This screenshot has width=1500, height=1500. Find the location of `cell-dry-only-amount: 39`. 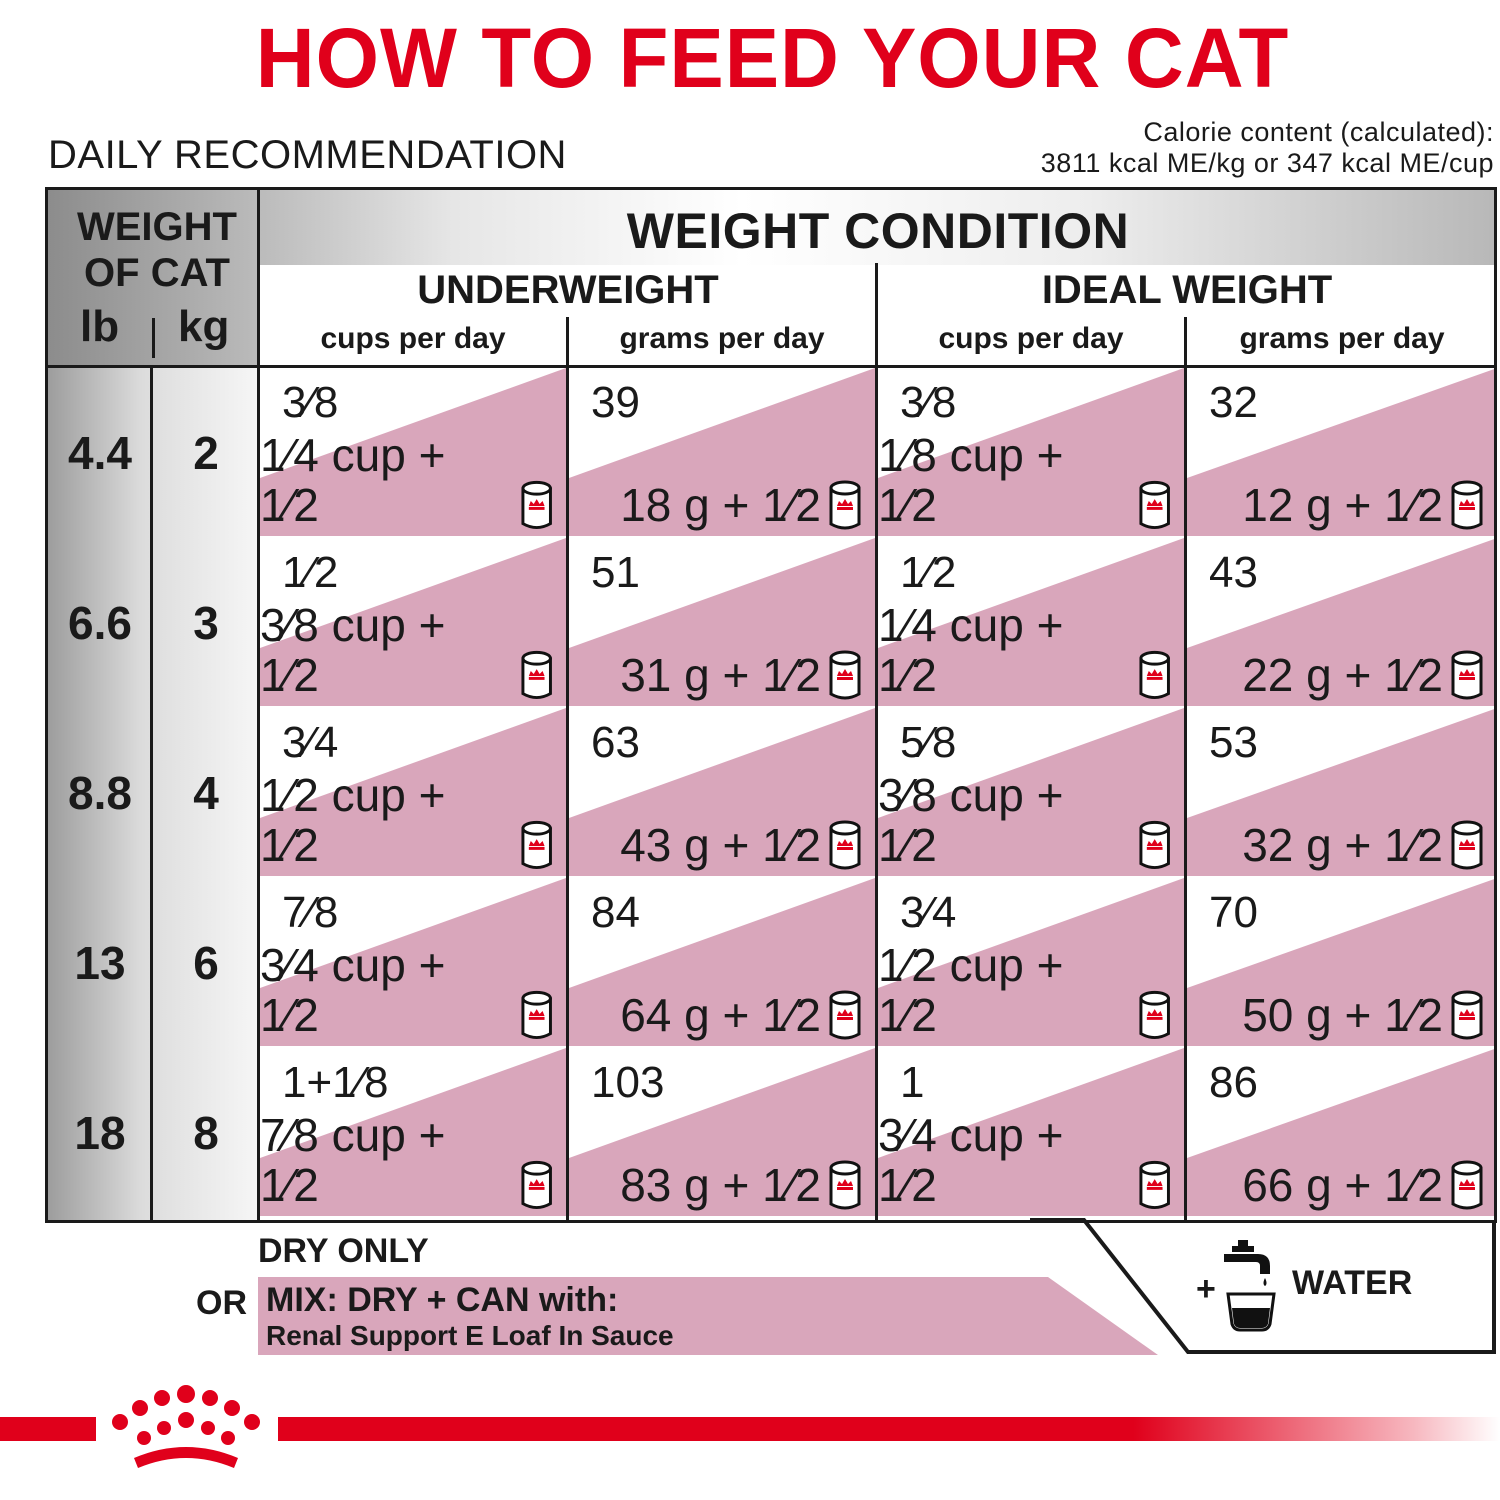

cell-dry-only-amount: 39 is located at coordinates (615, 402).